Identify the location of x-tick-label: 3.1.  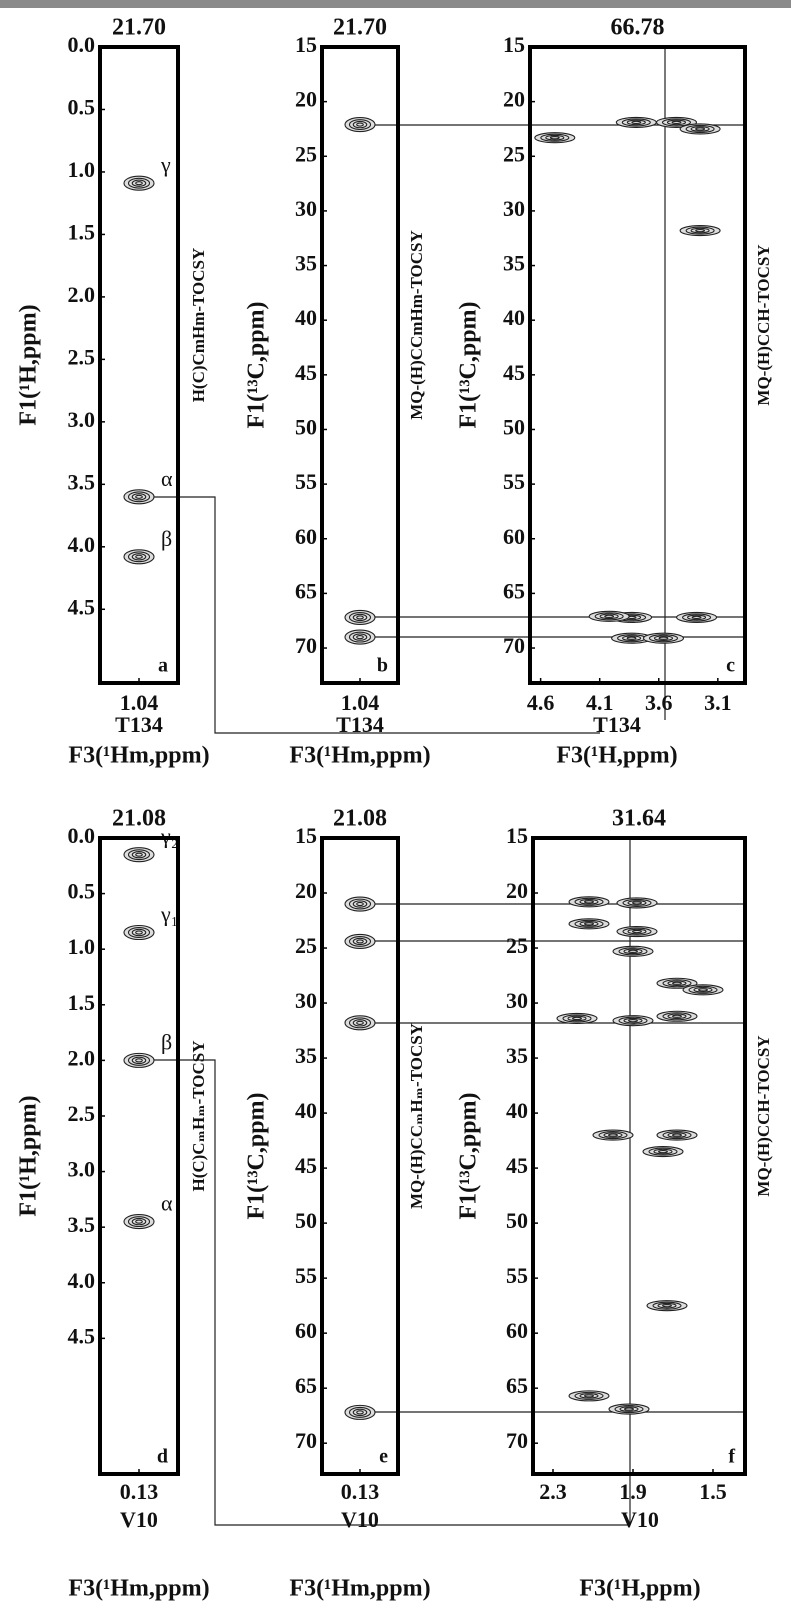
(718, 702).